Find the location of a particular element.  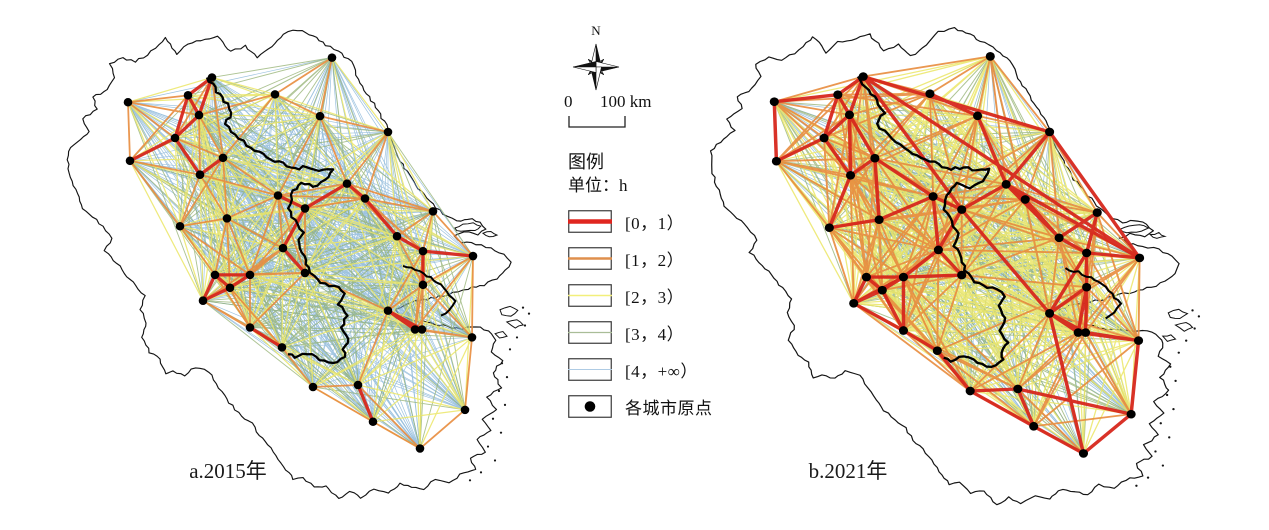

scale-end-label: 100 km is located at coordinates (626, 101).